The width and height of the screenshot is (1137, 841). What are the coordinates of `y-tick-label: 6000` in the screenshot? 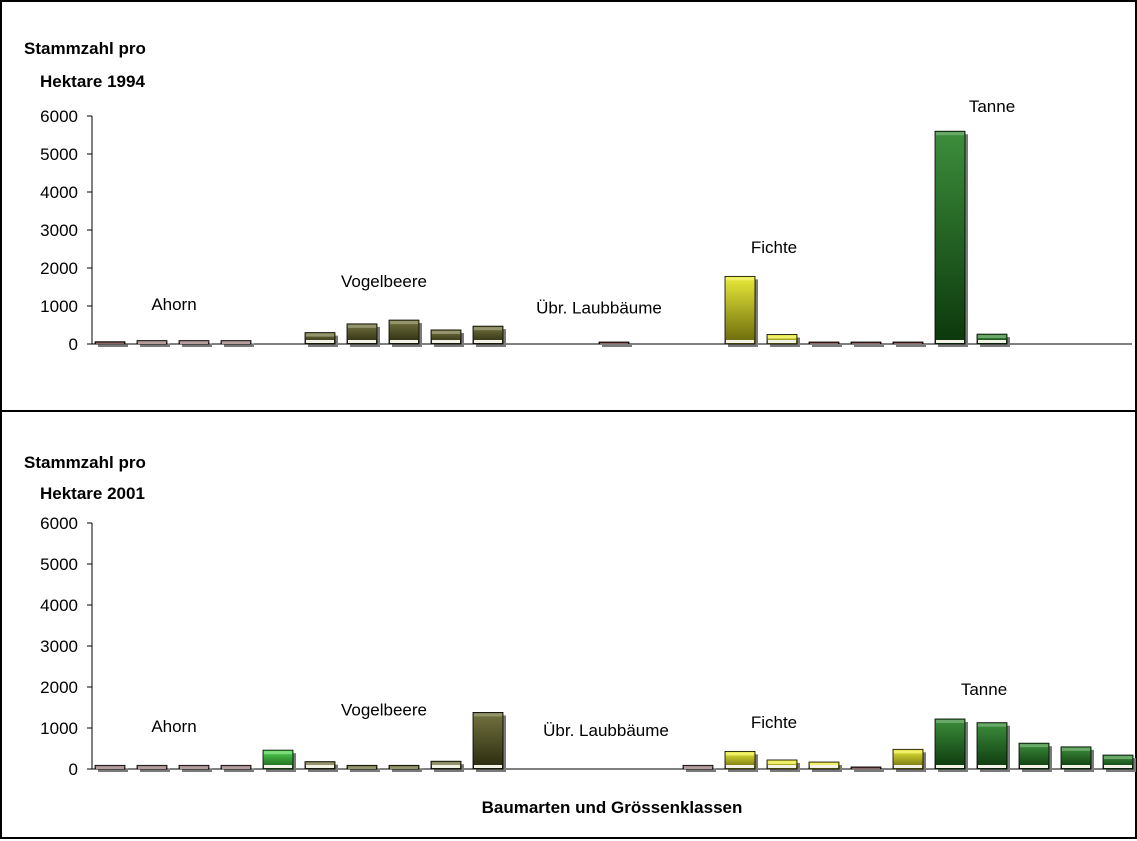 It's located at (59, 523).